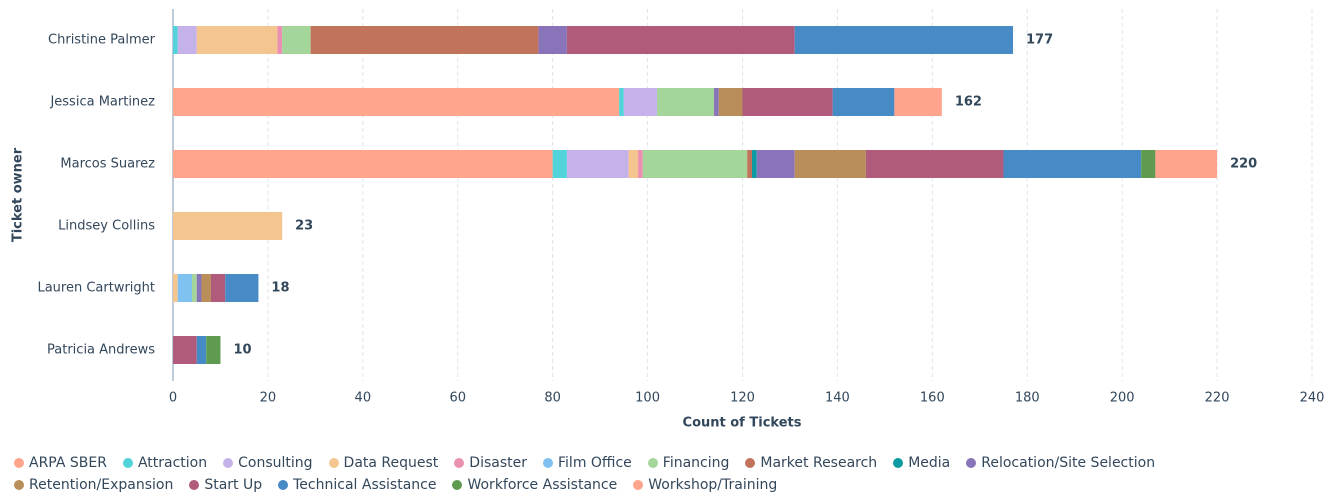  Describe the element at coordinates (1243, 164) in the screenshot. I see `total-label: 220` at that location.